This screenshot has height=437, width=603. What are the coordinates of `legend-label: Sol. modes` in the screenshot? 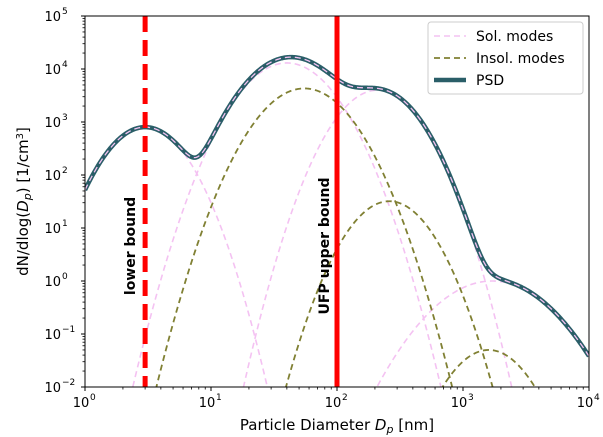 It's located at (514, 37).